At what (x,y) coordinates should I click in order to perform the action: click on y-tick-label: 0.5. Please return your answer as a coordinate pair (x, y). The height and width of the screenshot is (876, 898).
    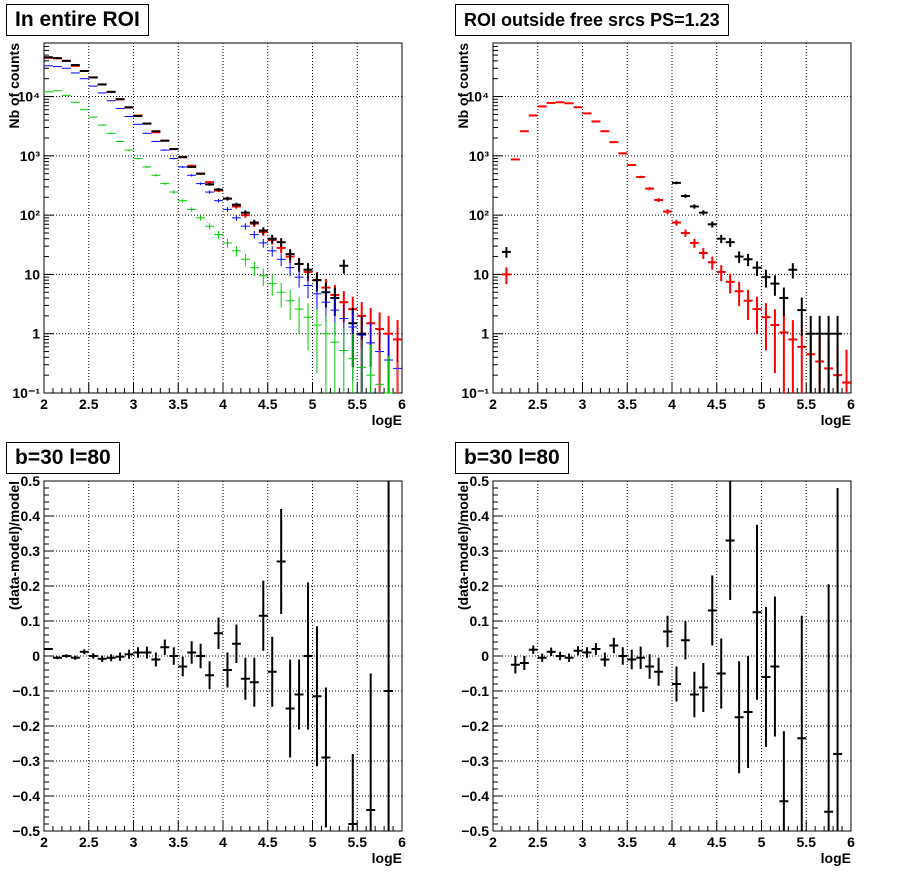
    Looking at the image, I should click on (480, 481).